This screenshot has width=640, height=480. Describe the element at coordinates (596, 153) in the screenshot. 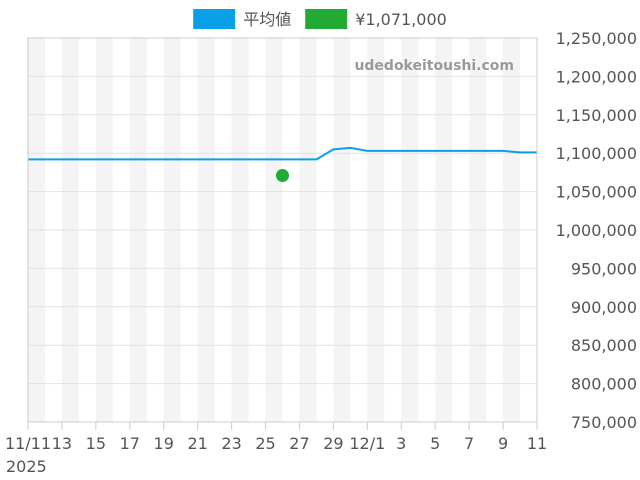

I see `y-tick-label: 1,100,000` at that location.